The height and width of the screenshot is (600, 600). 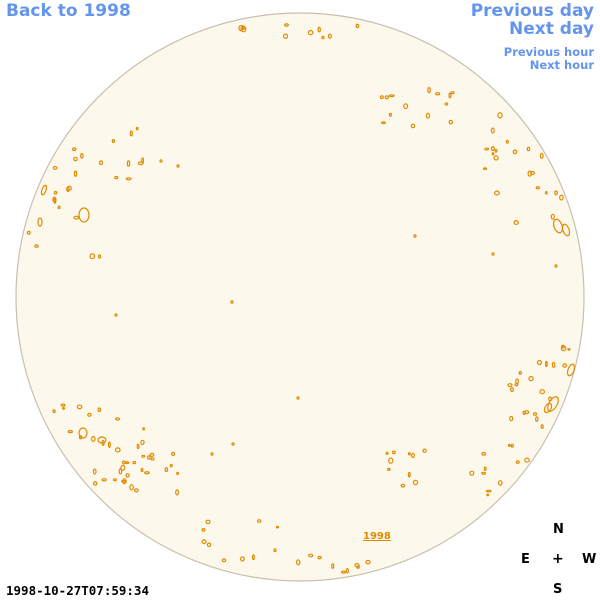 What do you see at coordinates (558, 589) in the screenshot?
I see `compass-south-label: S` at bounding box center [558, 589].